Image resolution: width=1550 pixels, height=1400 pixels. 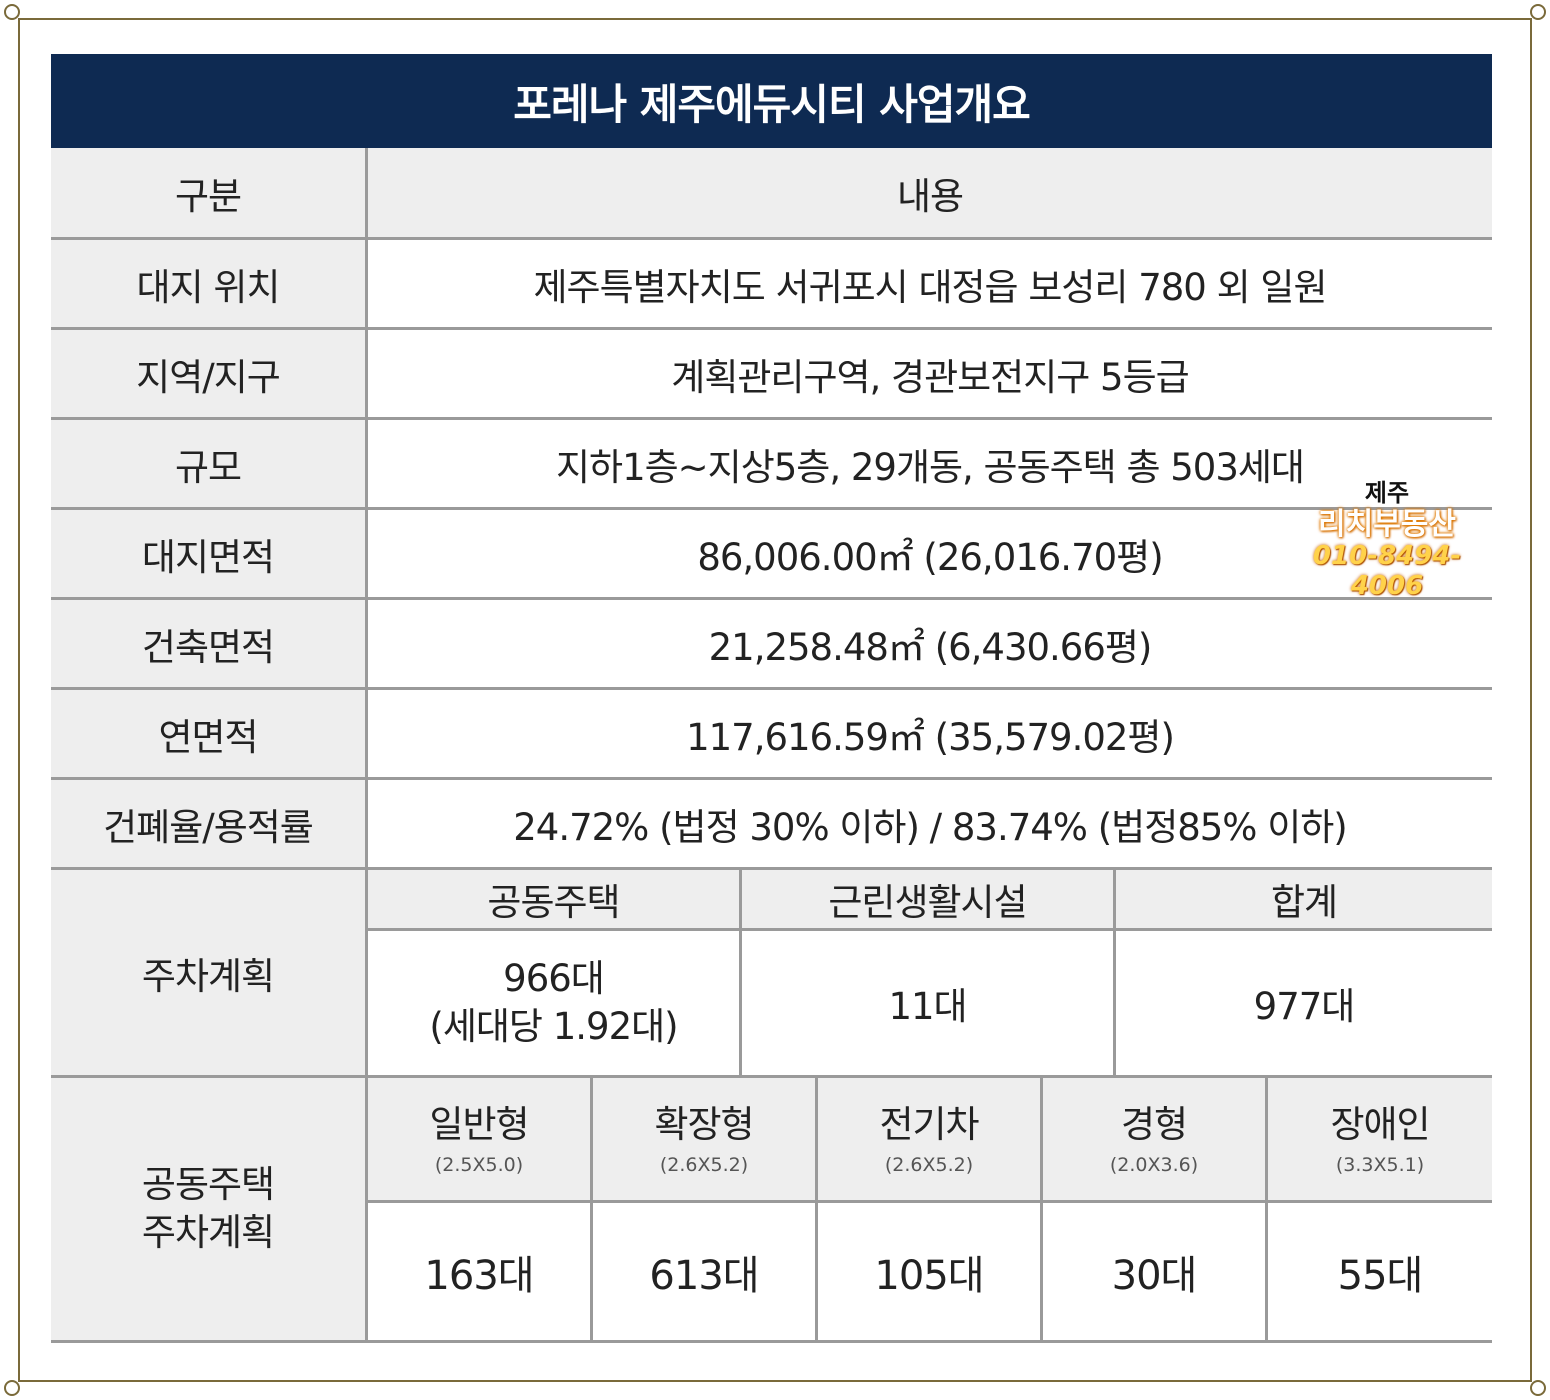 I want to click on parking-type-name: 경형, so click(x=1154, y=1124).